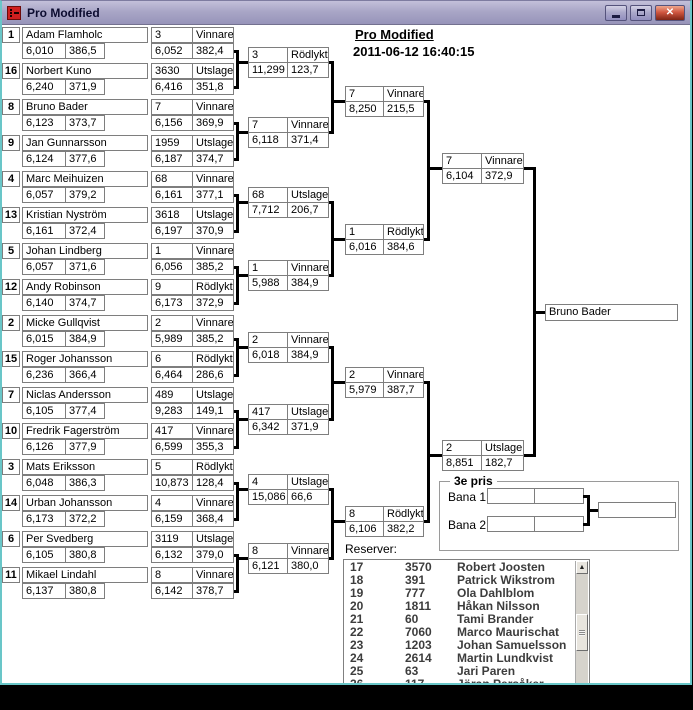 The width and height of the screenshot is (693, 710). What do you see at coordinates (44, 51) in the screenshot?
I see `et-box: 6,010` at bounding box center [44, 51].